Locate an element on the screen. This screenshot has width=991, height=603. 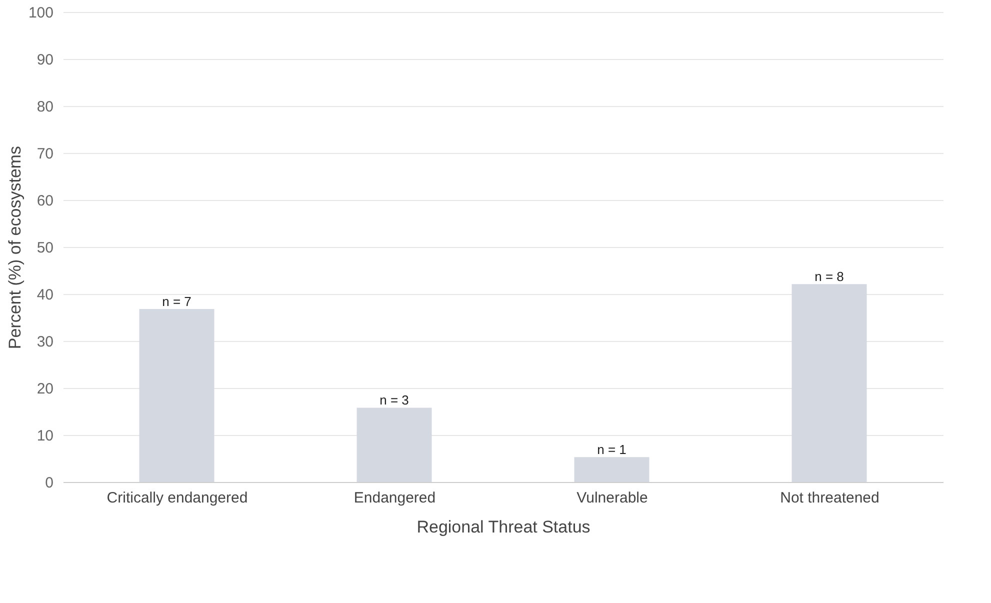
y-tick-label: 70 is located at coordinates (45, 154).